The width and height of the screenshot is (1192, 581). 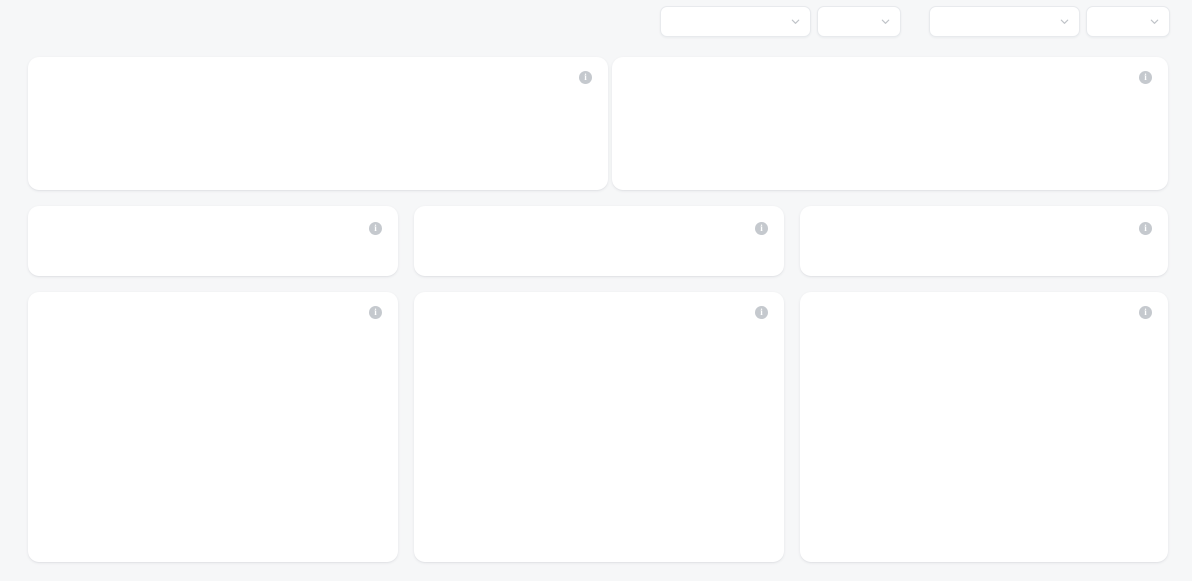 I want to click on card-quarterly-sales-growth: i, so click(x=213, y=427).